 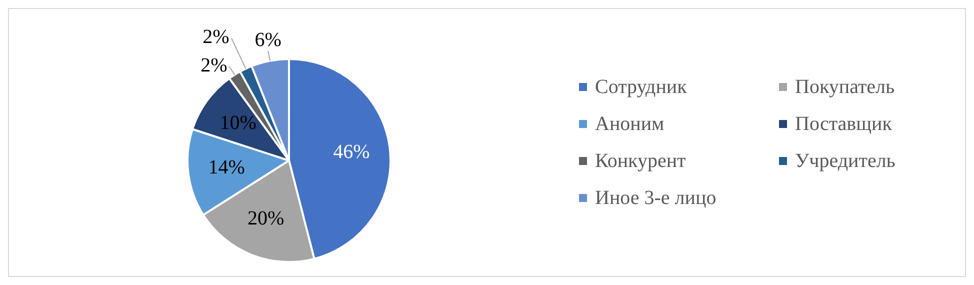 What do you see at coordinates (268, 40) in the screenshot?
I see `data-label: 6%` at bounding box center [268, 40].